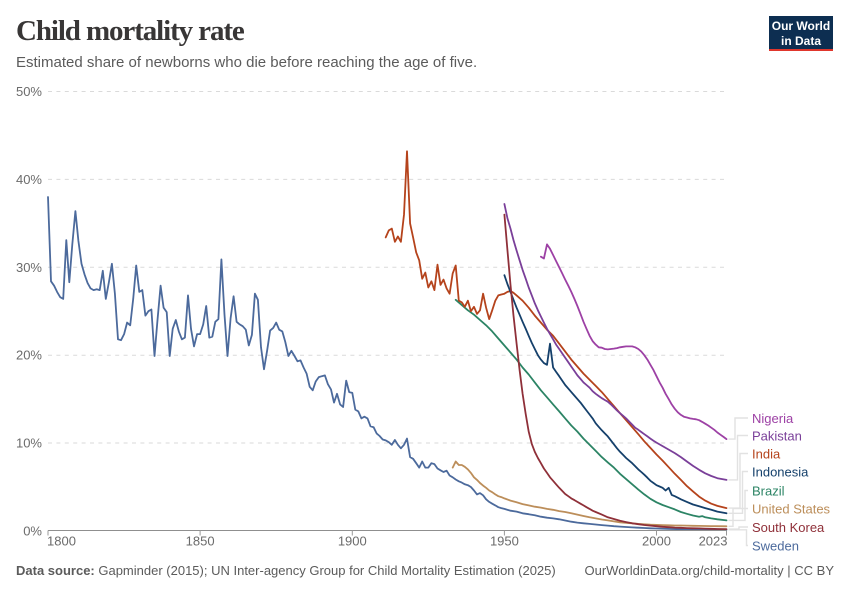 Image resolution: width=850 pixels, height=600 pixels. What do you see at coordinates (504, 541) in the screenshot?
I see `svg-text: 1950` at bounding box center [504, 541].